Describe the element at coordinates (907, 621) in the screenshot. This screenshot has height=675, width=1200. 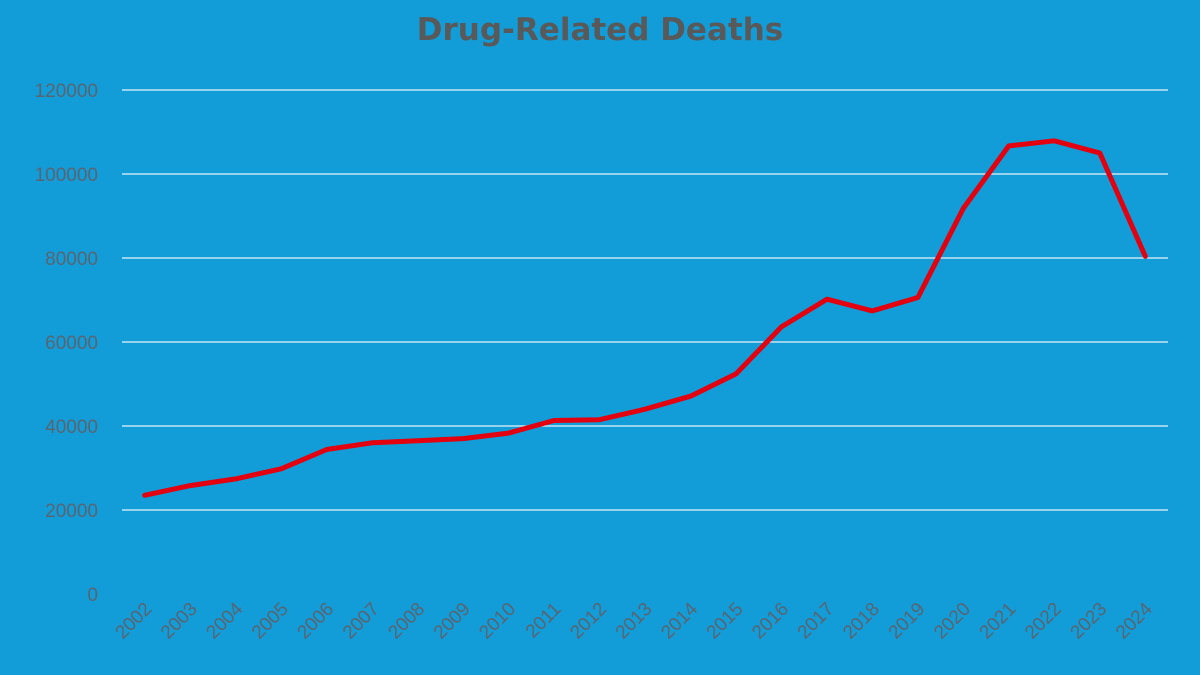
I see `x-tick-label: 2019` at that location.